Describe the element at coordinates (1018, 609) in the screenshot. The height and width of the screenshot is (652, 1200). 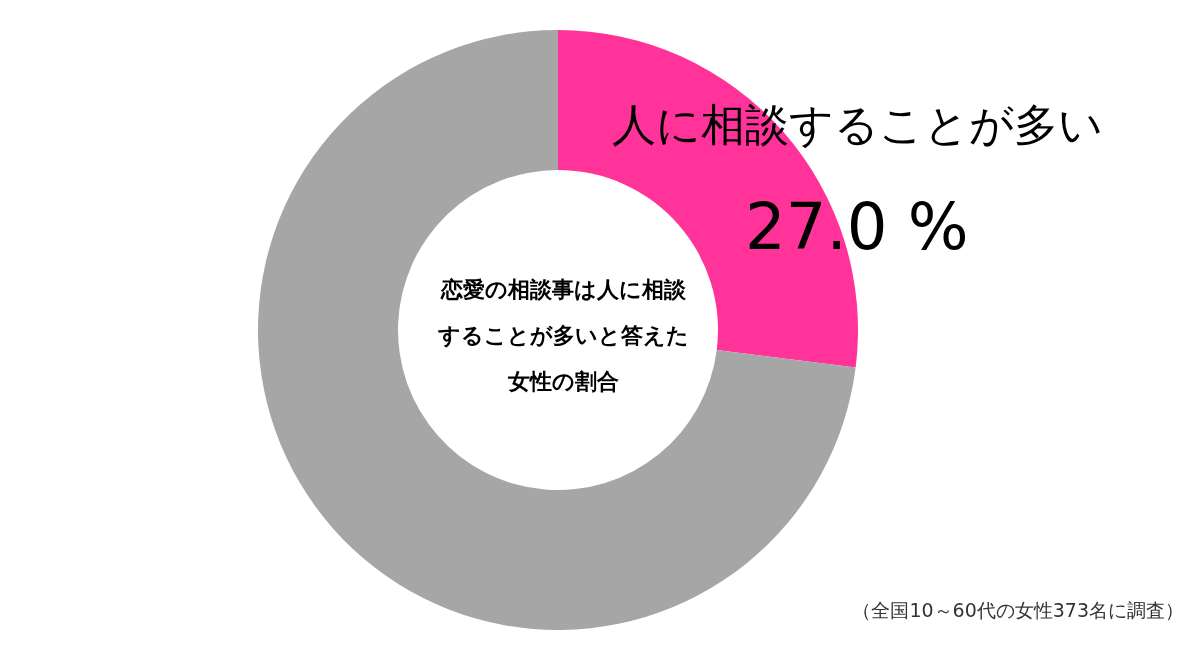
I see `text: （全国10～60代の女性373名に調査）` at that location.